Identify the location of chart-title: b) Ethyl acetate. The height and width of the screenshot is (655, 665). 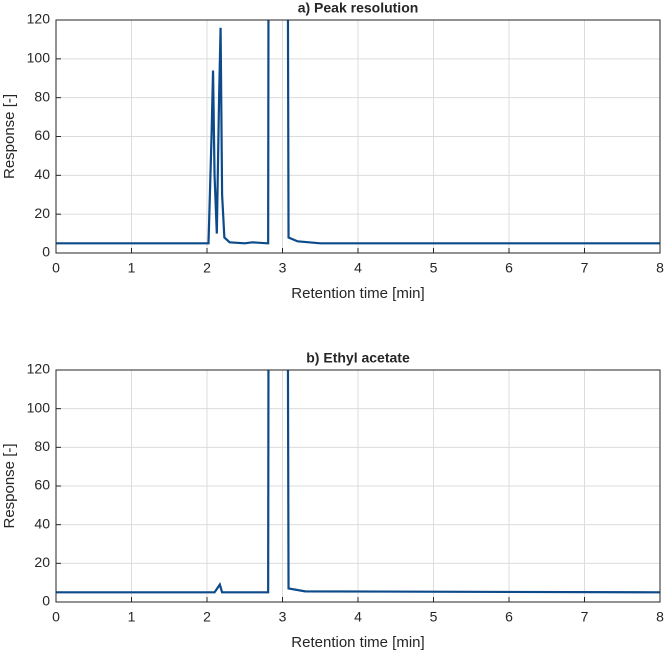
(358, 358).